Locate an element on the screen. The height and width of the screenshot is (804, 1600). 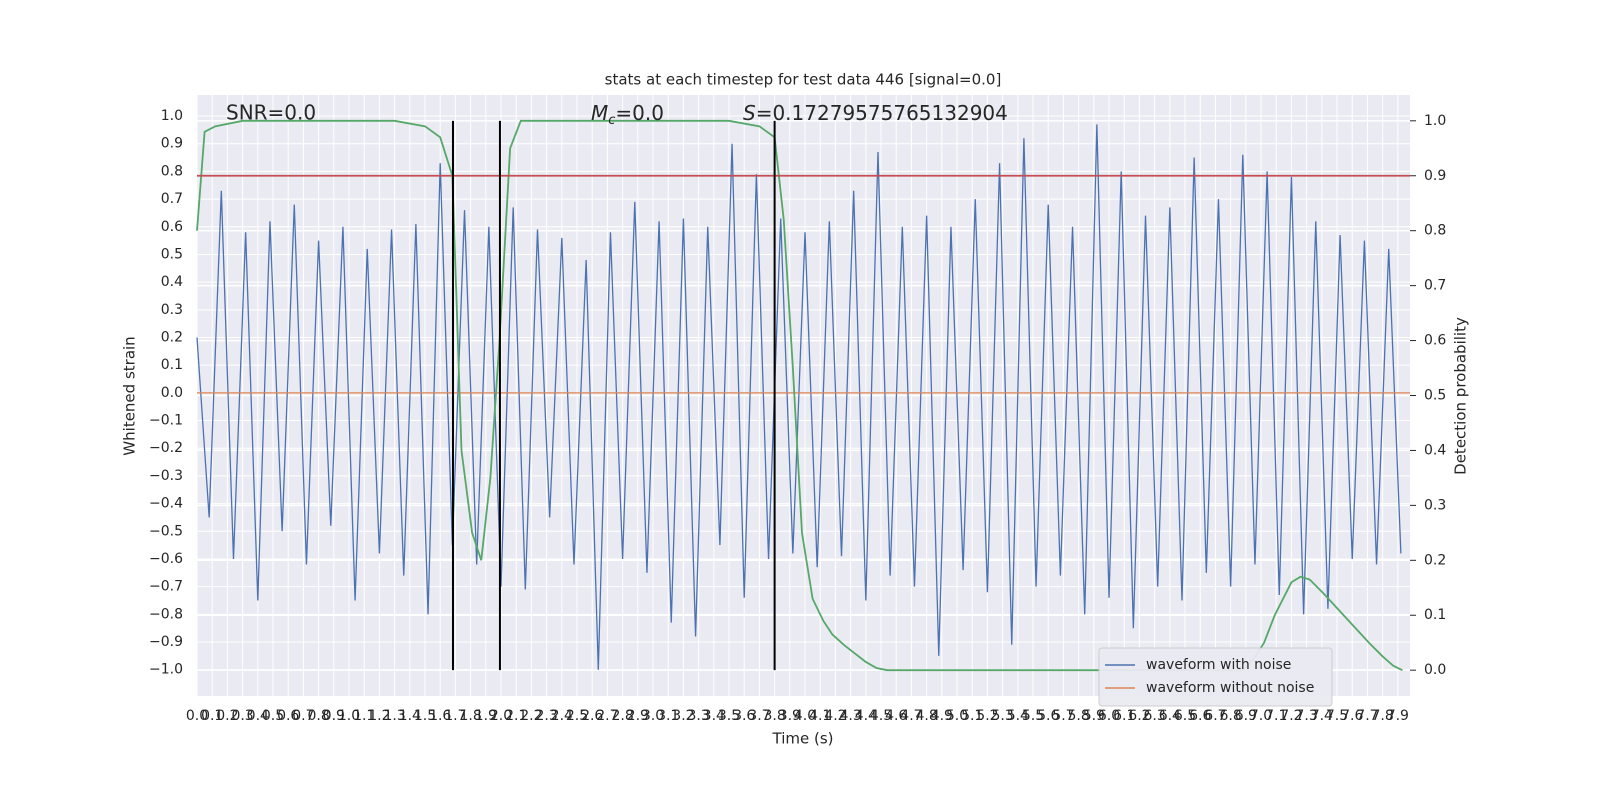
x-tick-label: 6.0 is located at coordinates (1109, 716).